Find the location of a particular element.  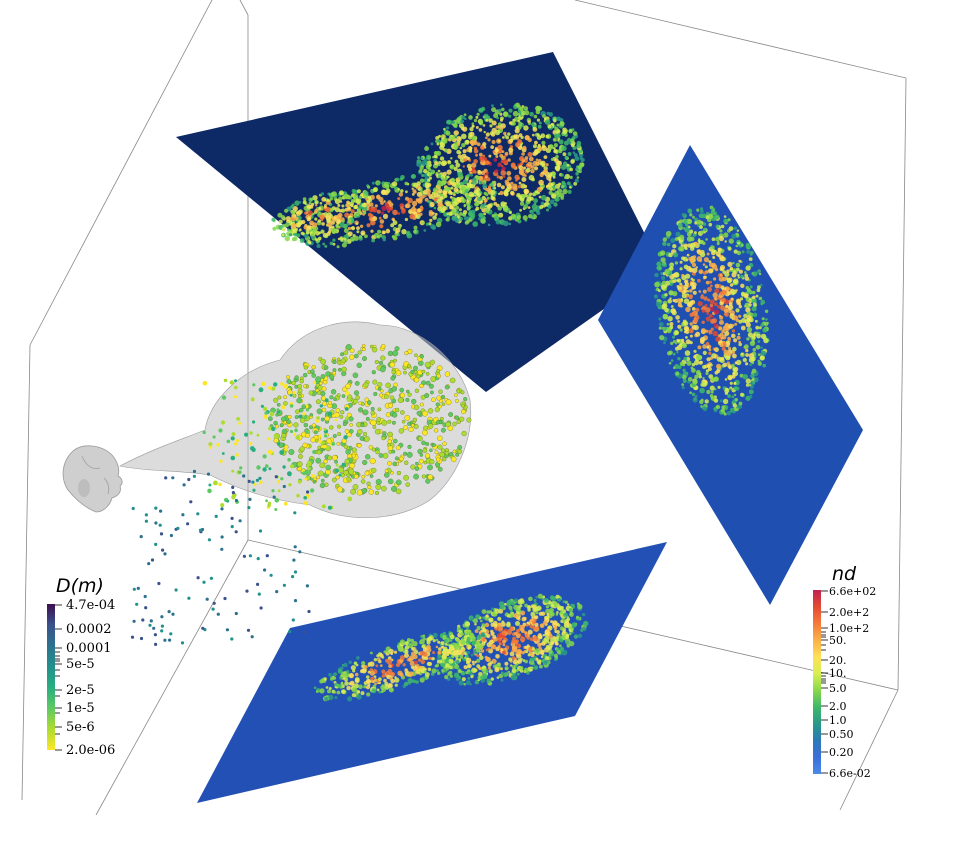

side-plane is located at coordinates (730, 375).